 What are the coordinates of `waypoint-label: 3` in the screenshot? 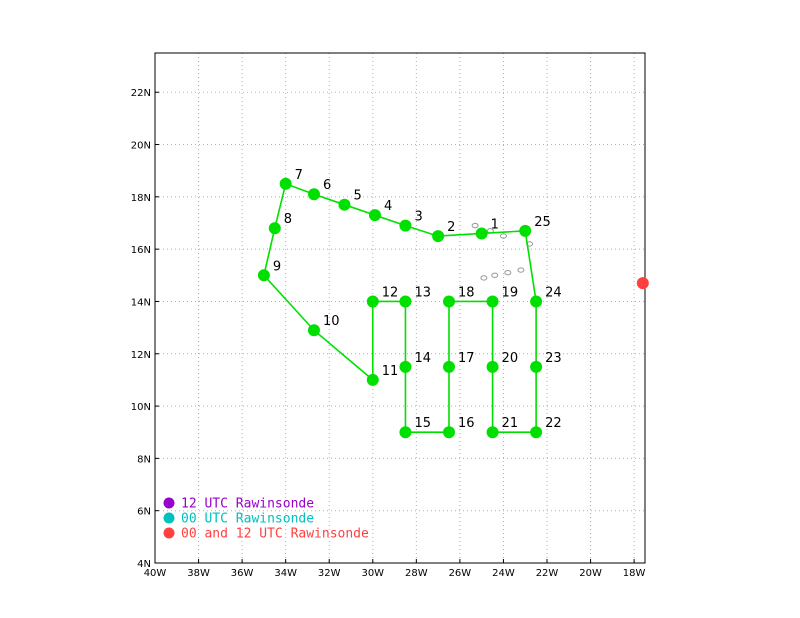 It's located at (418, 217).